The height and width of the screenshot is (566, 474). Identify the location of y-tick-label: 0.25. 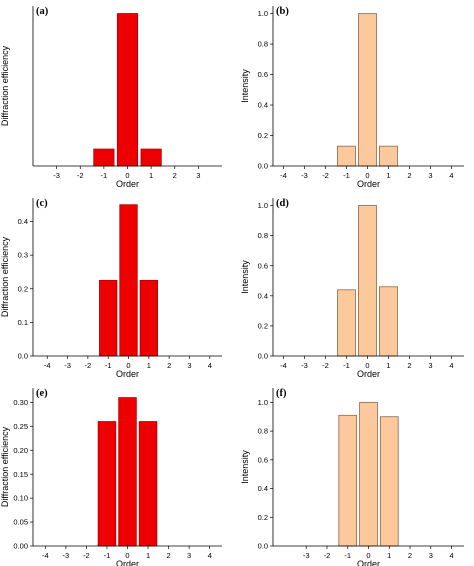
(20, 426).